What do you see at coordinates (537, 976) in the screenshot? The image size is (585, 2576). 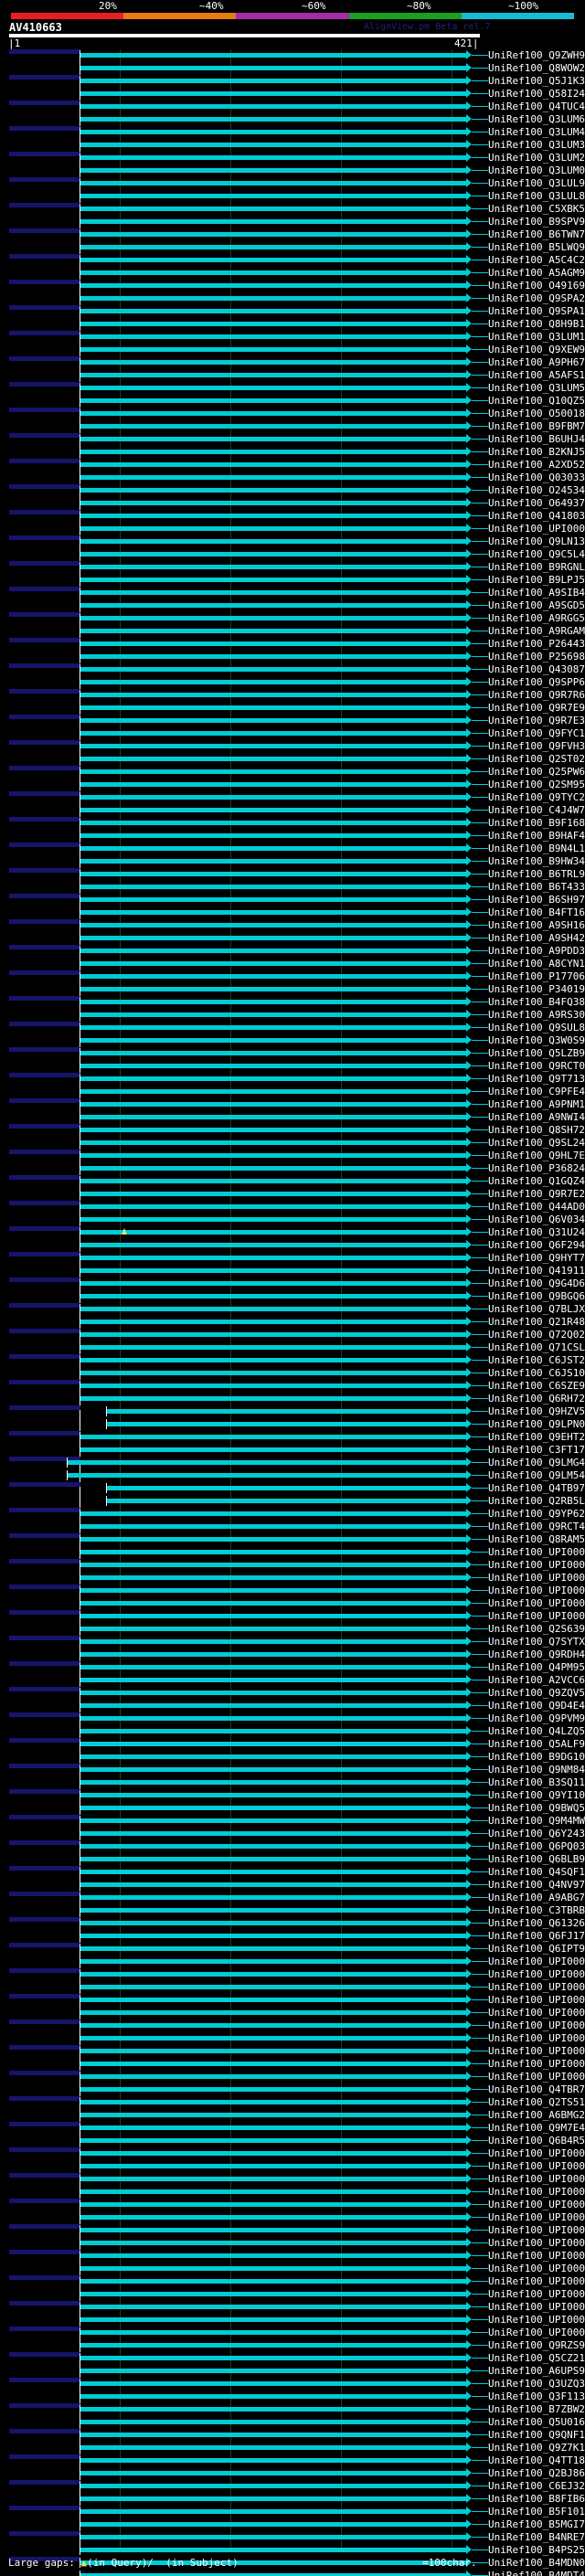 I see `hit-label: UniRef100_P17706` at bounding box center [537, 976].